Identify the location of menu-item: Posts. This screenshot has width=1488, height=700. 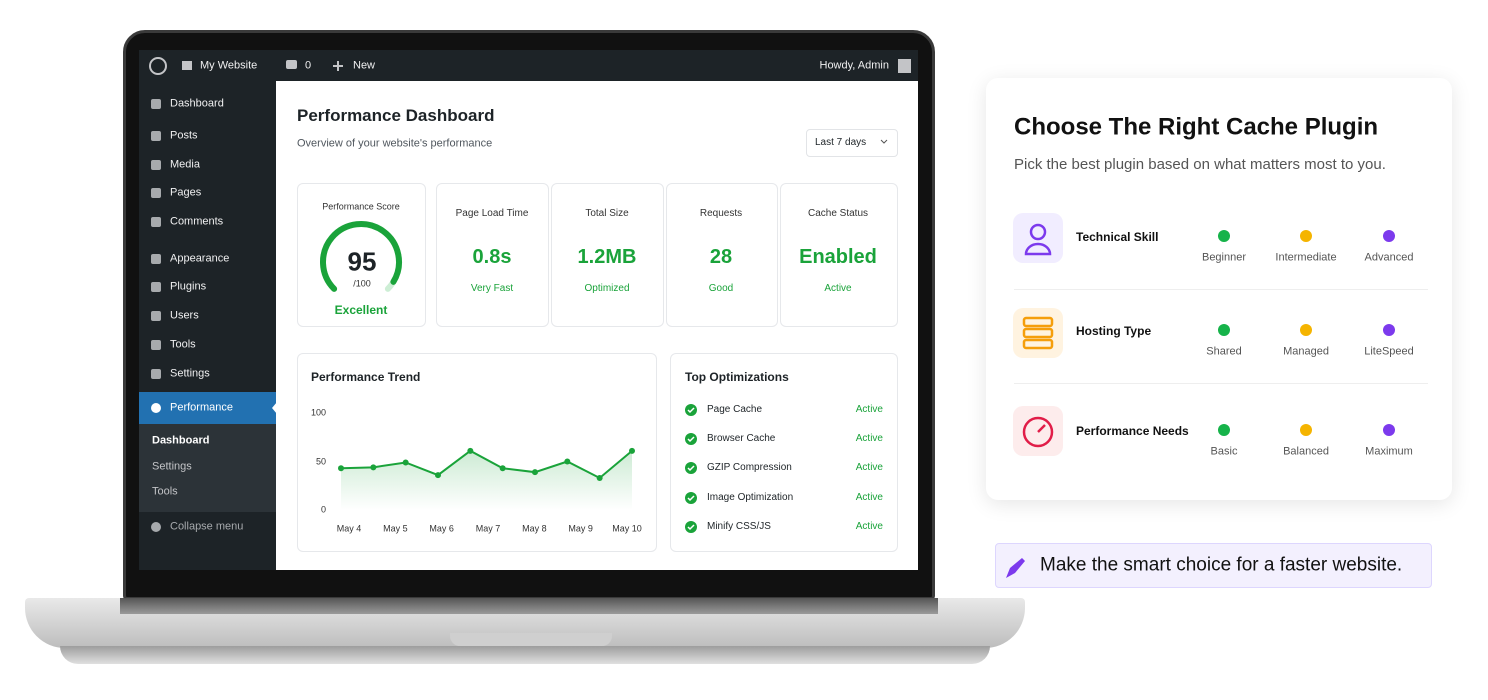
(184, 135).